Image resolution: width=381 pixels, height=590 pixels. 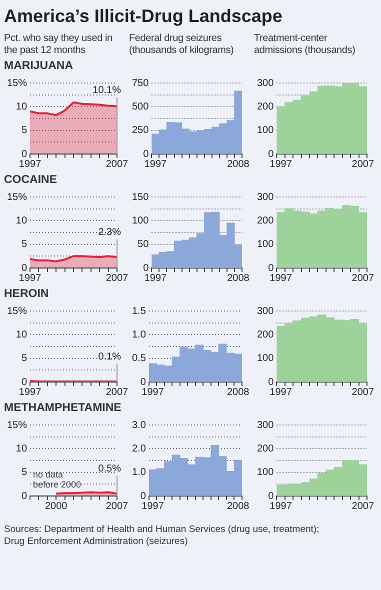 What do you see at coordinates (110, 356) in the screenshot?
I see `annotation: 0.1%` at bounding box center [110, 356].